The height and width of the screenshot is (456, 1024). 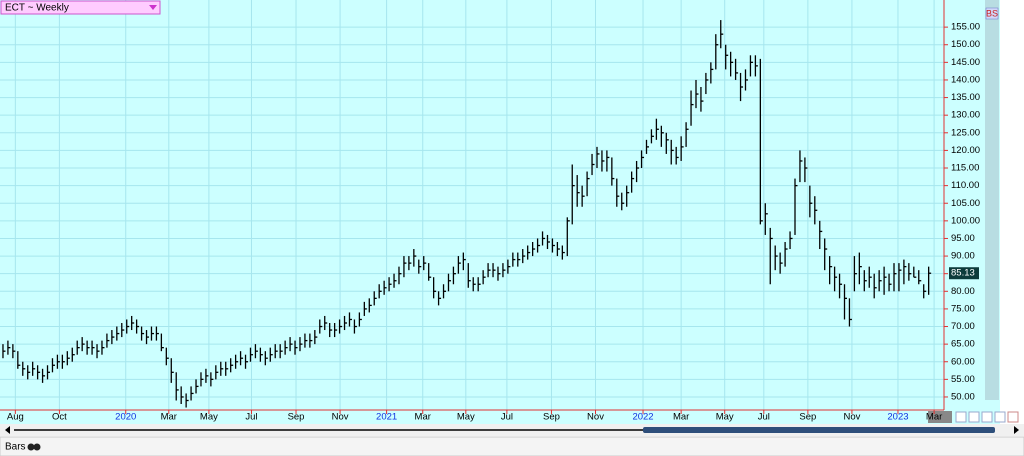 I want to click on last-price-box, so click(x=964, y=273).